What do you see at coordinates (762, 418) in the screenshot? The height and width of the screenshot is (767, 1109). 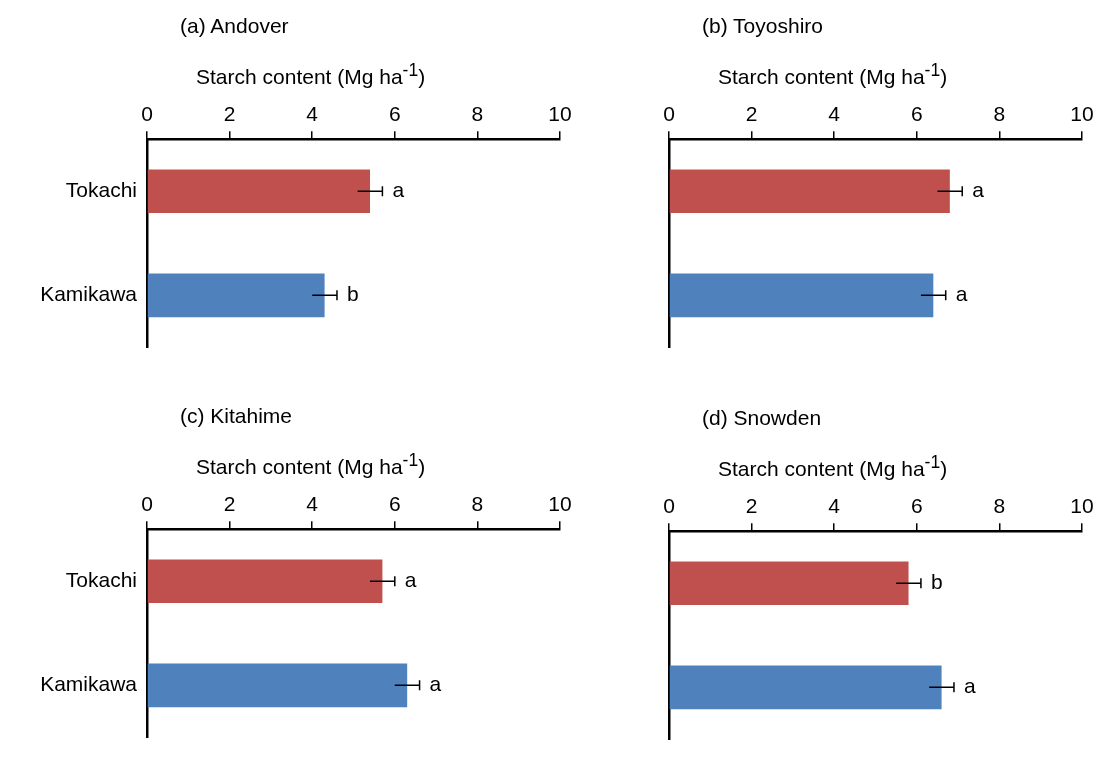 I see `chart-title: (d) Snowden` at bounding box center [762, 418].